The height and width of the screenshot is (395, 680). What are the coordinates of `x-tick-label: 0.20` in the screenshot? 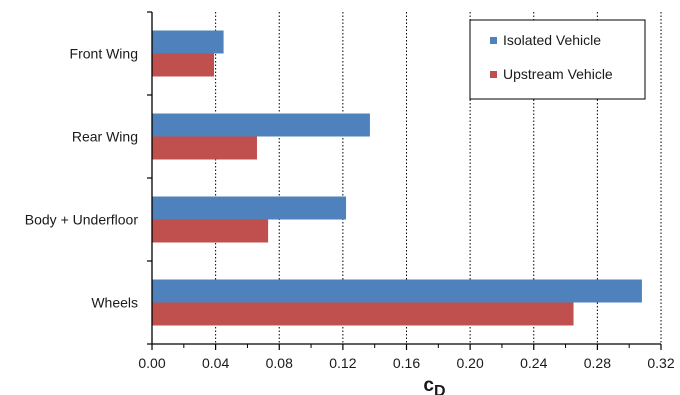 It's located at (470, 363).